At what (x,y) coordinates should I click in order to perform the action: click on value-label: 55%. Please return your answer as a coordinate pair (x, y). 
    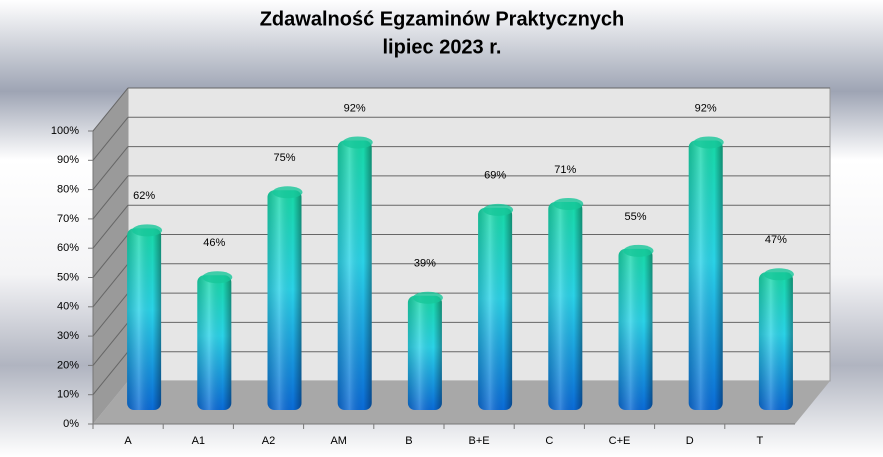
    Looking at the image, I should click on (635, 217).